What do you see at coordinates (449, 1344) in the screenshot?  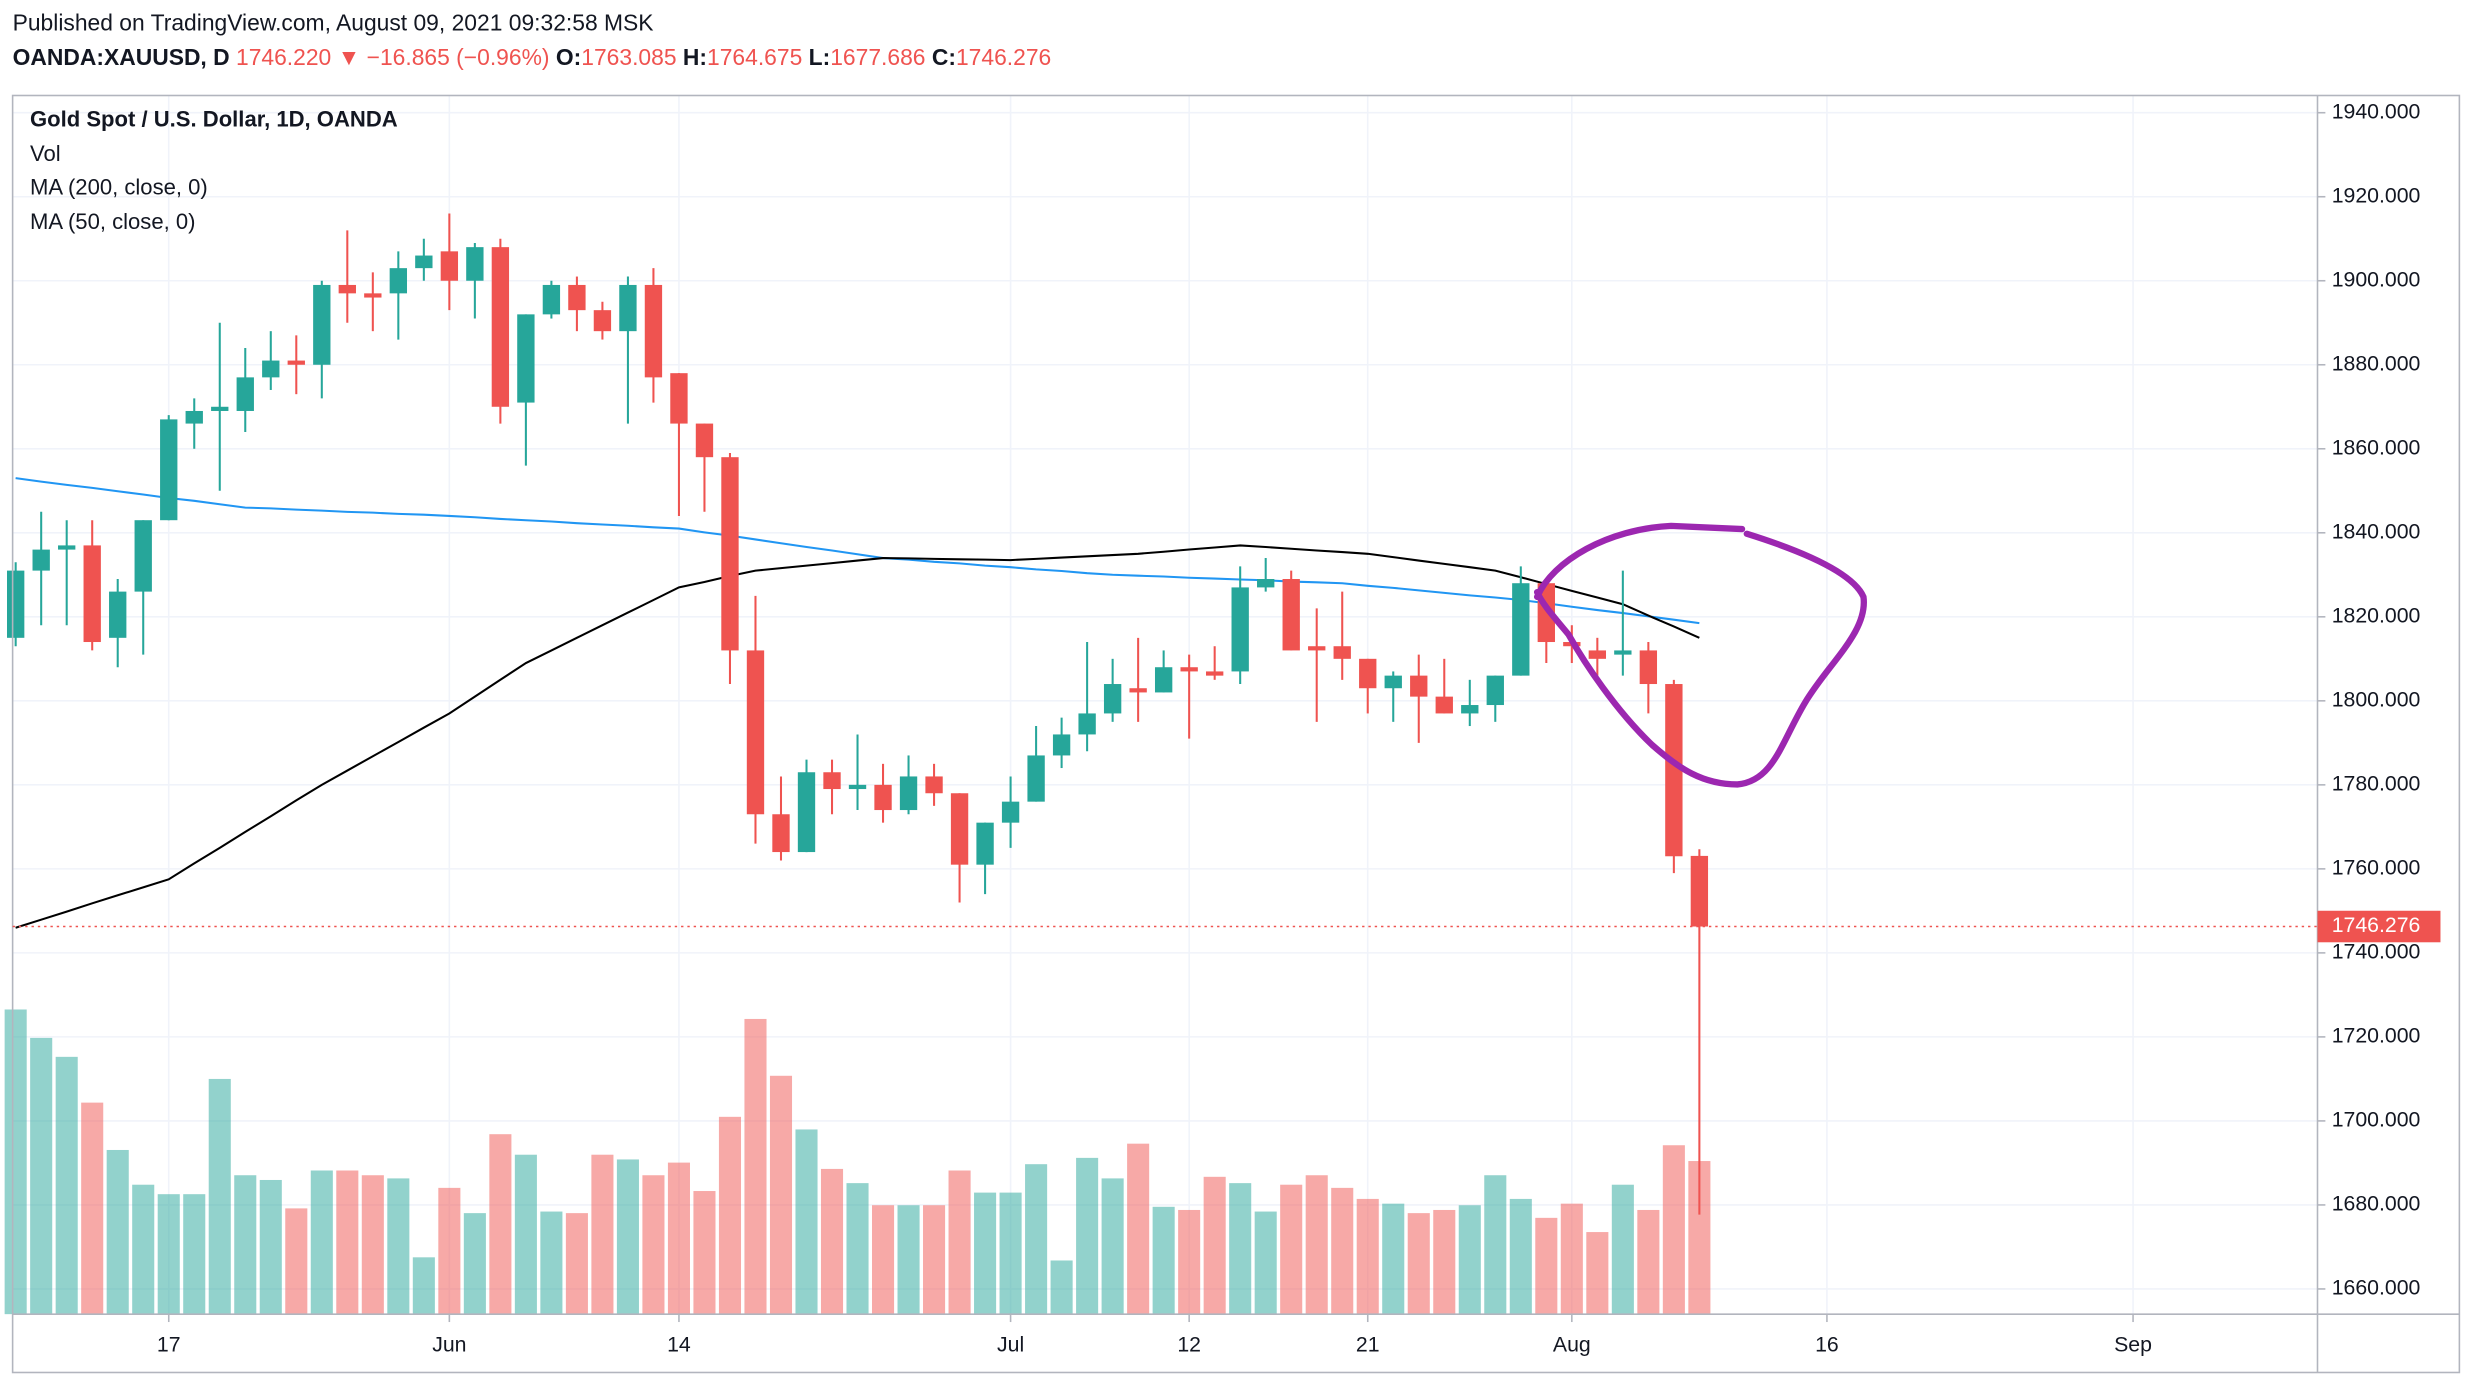 I see `x-tick-label: Jun` at bounding box center [449, 1344].